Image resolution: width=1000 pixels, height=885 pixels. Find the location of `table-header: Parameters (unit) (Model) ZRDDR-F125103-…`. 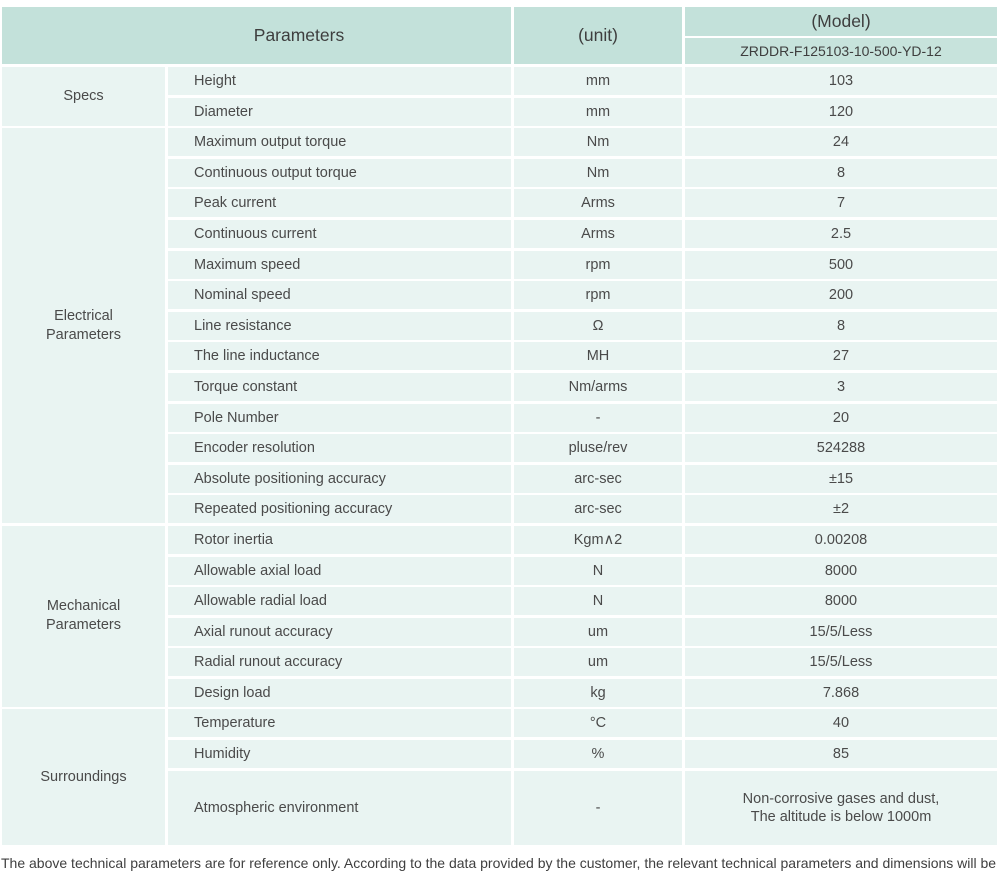

table-header: Parameters (unit) (Model) ZRDDR-F125103-… is located at coordinates (499, 35).